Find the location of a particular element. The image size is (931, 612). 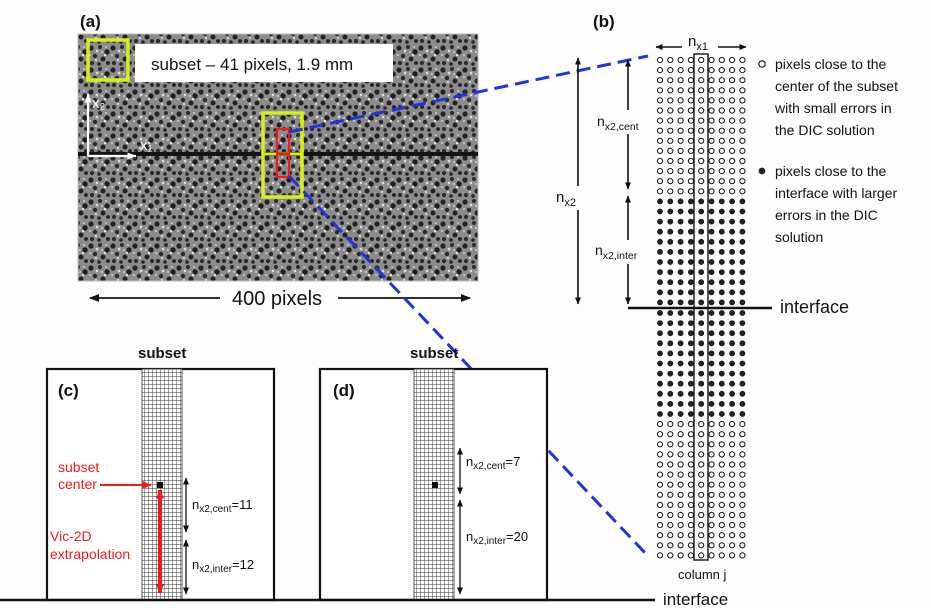

column-j-label: column j is located at coordinates (702, 574).